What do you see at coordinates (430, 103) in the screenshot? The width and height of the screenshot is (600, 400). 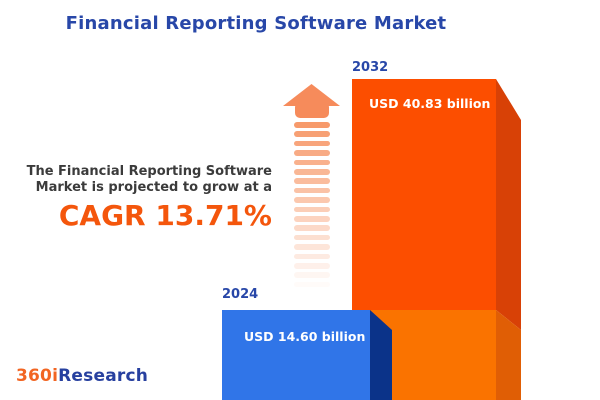 I see `bar-2032-value-label: USD 40.83 billion` at bounding box center [430, 103].